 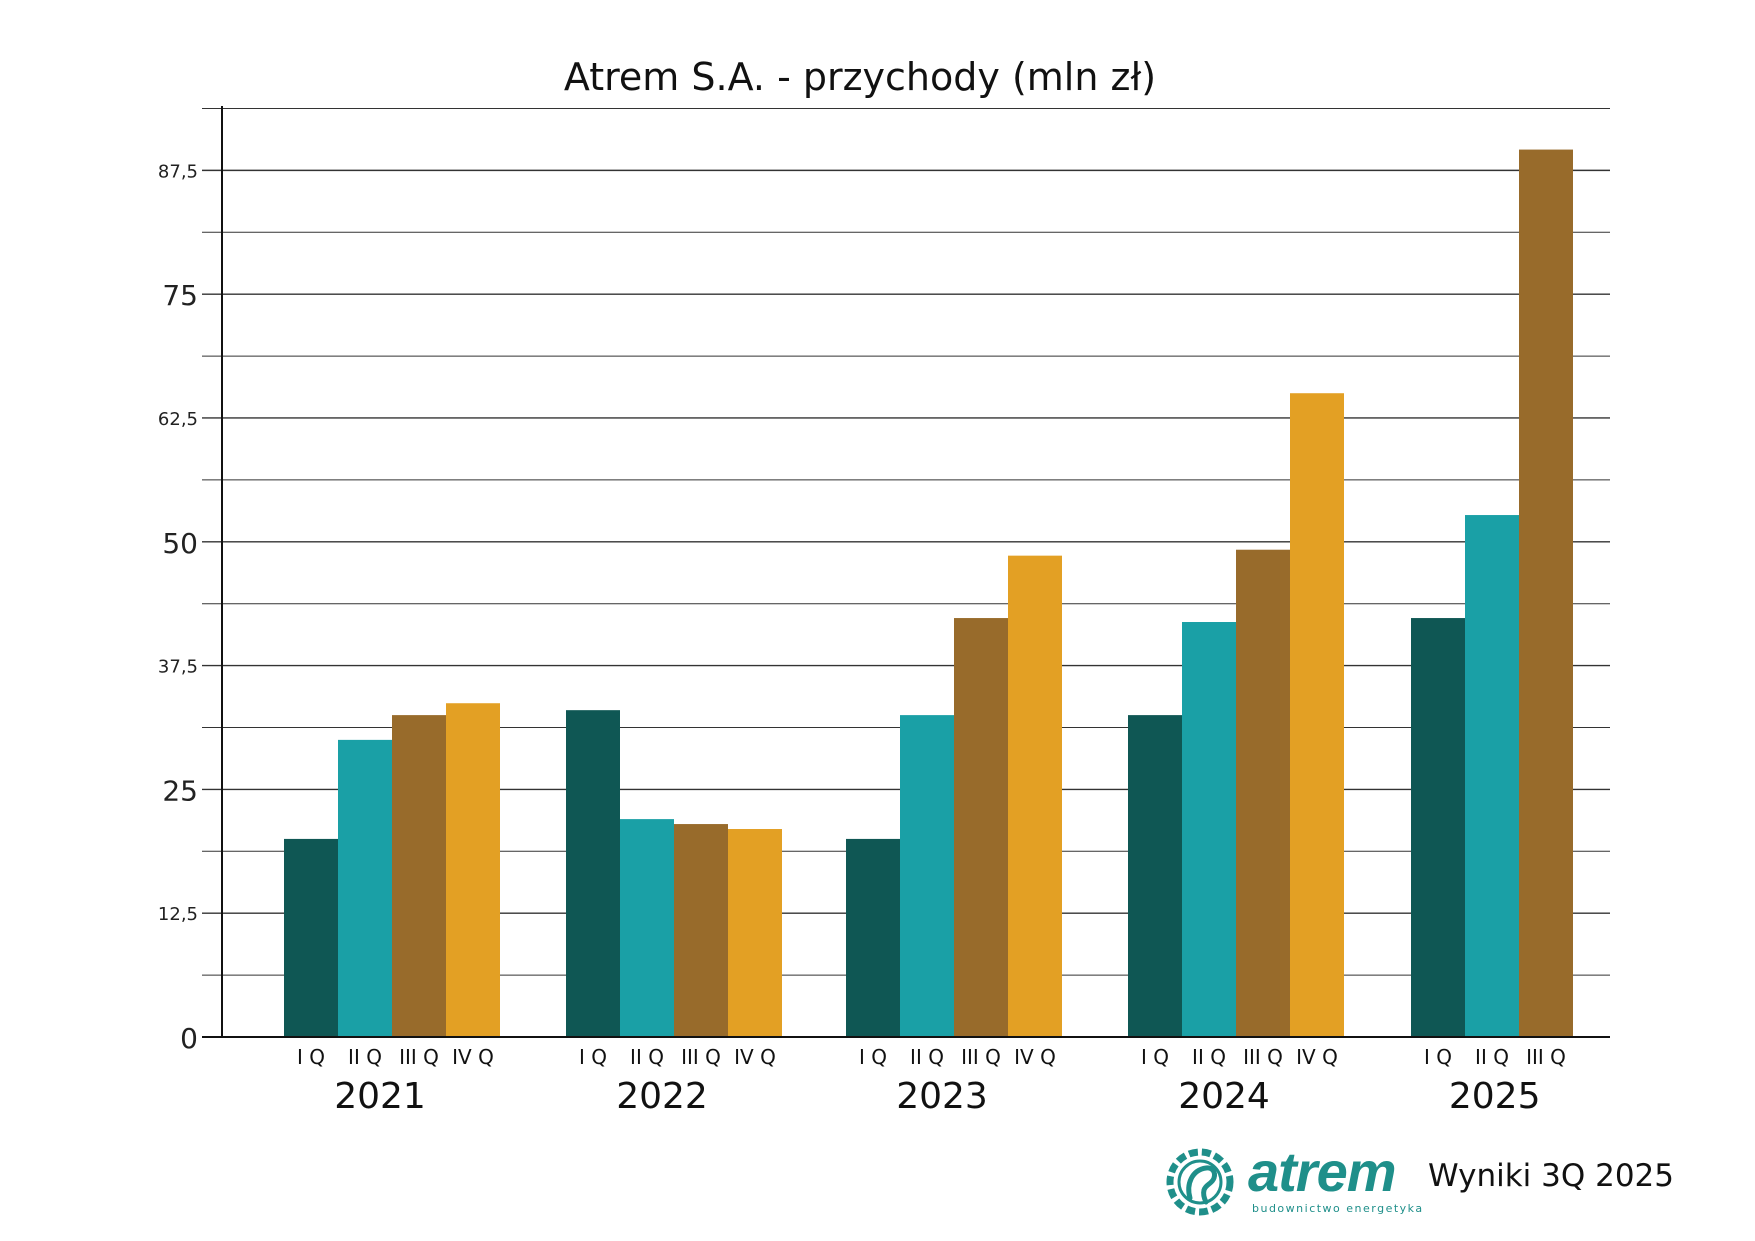 I want to click on bar-2021-iiiq, so click(x=419, y=876).